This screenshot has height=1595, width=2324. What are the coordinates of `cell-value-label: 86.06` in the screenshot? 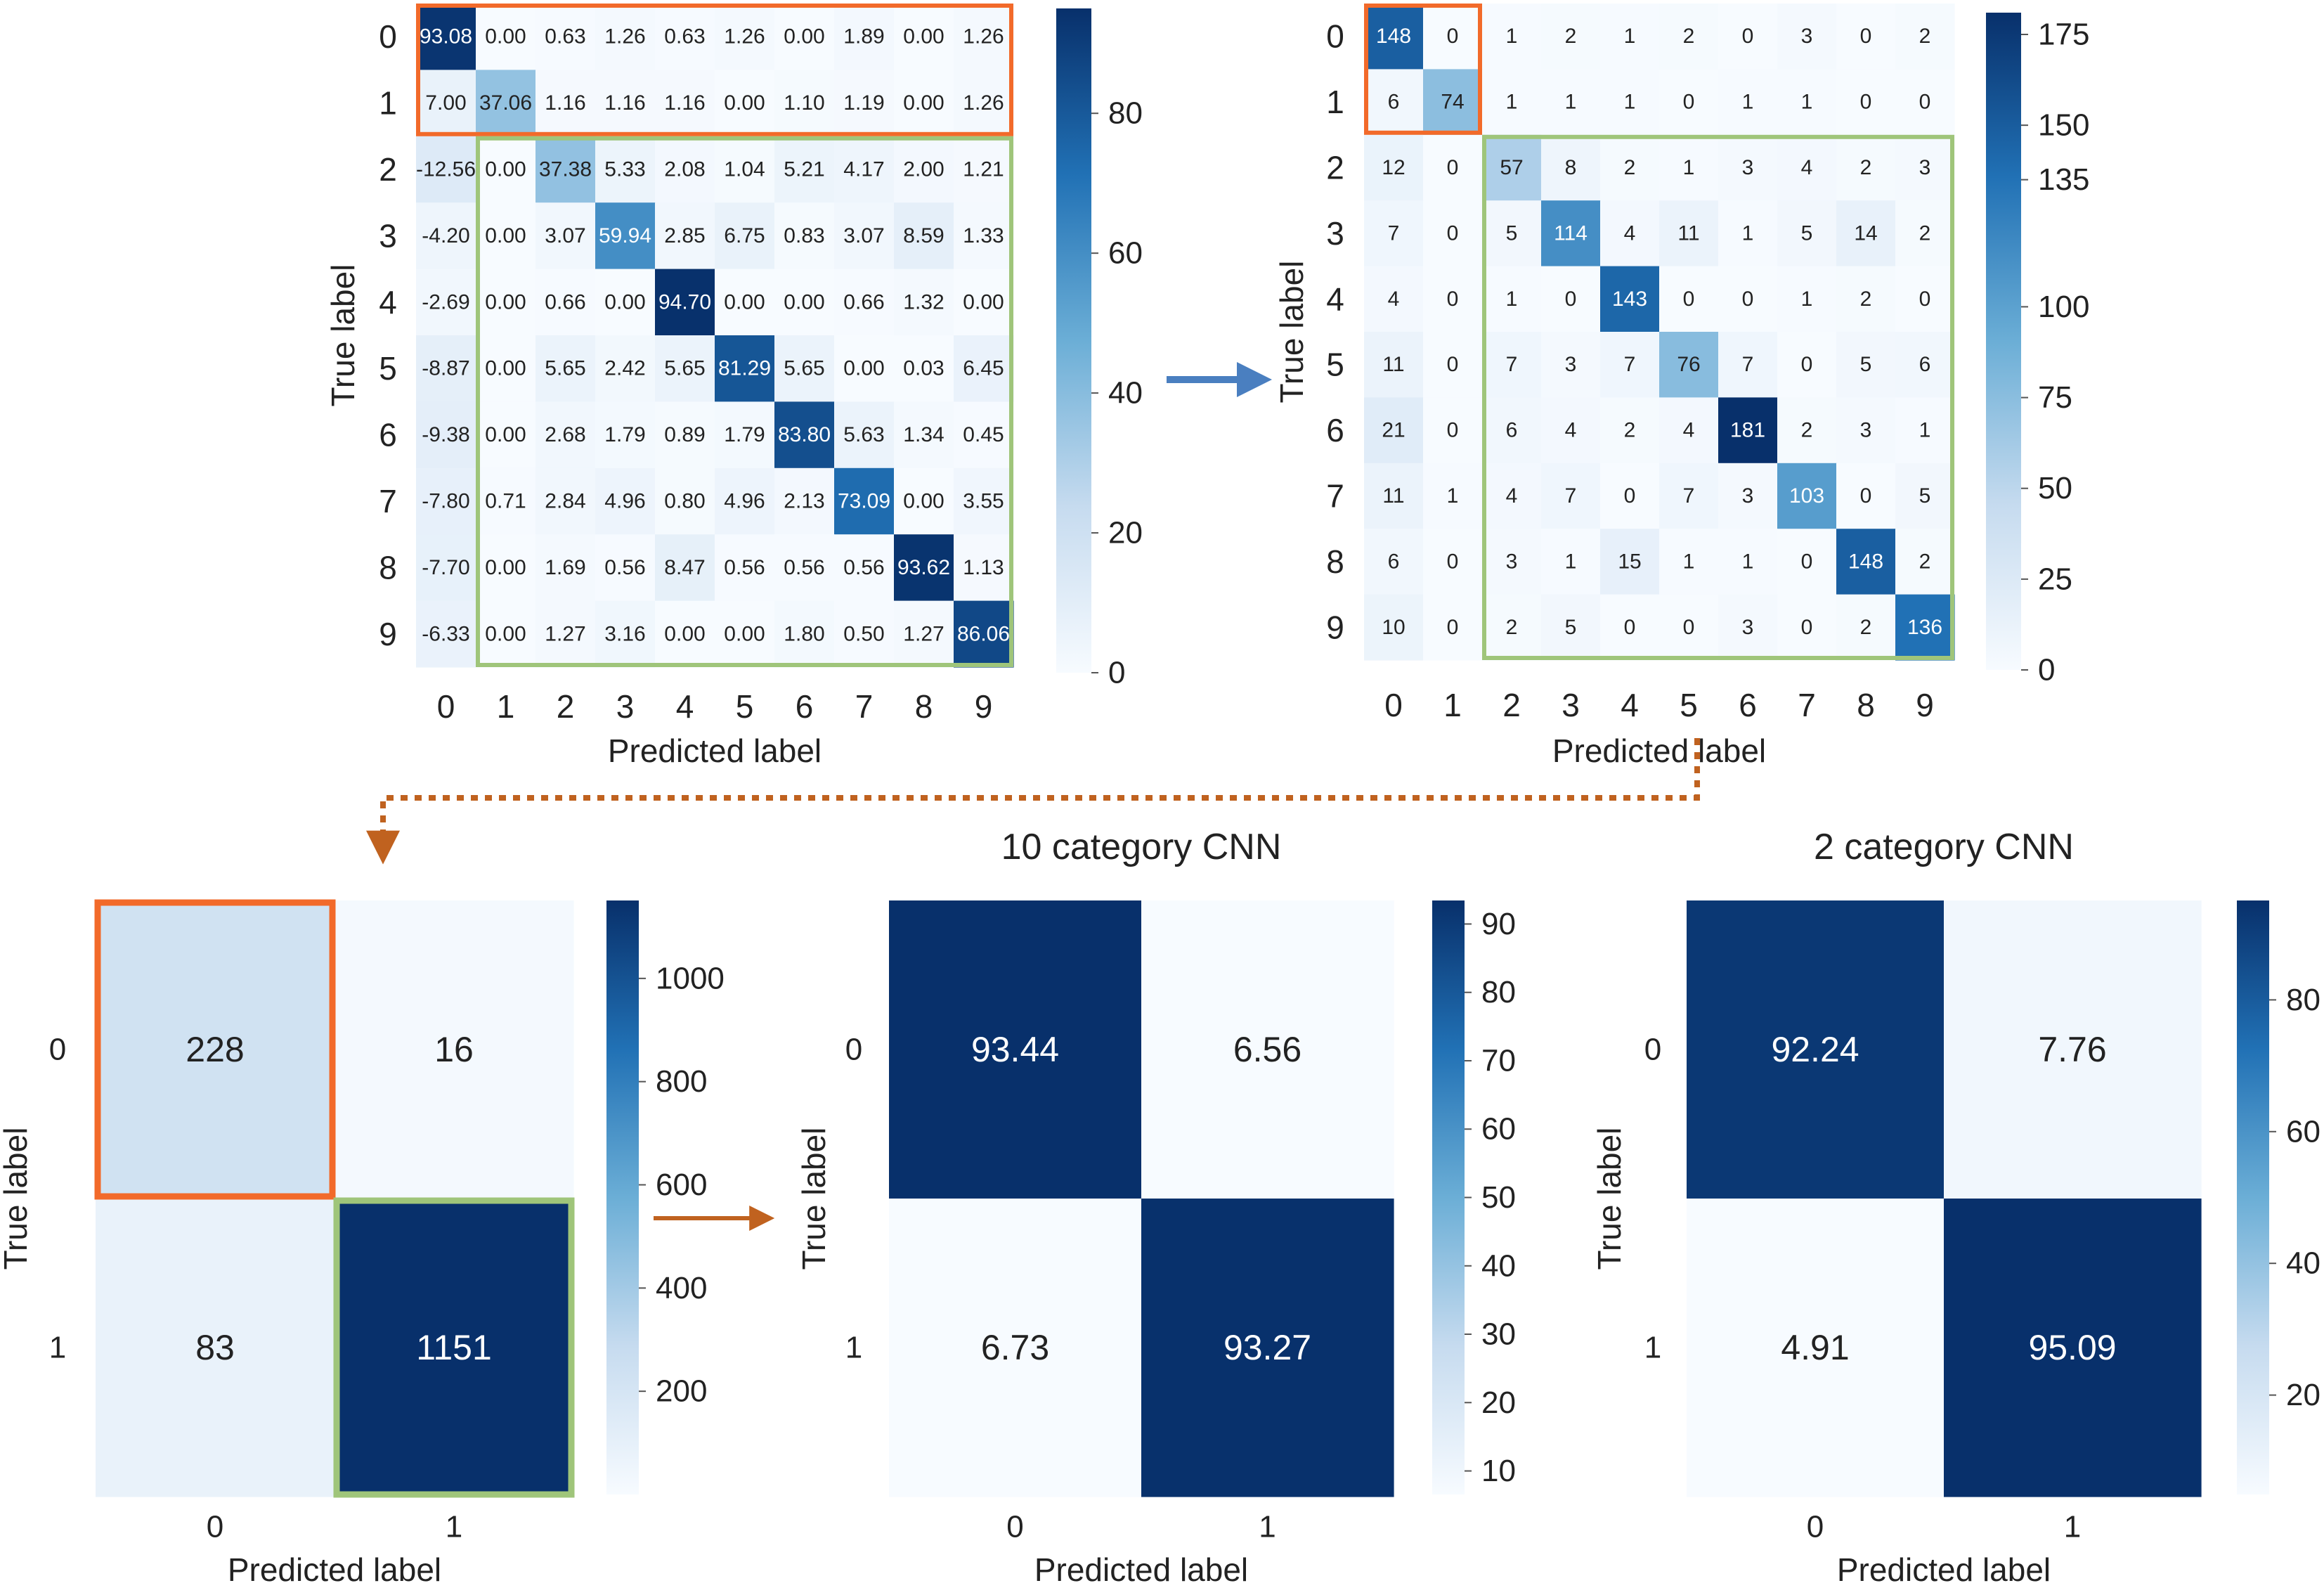 It's located at (984, 633).